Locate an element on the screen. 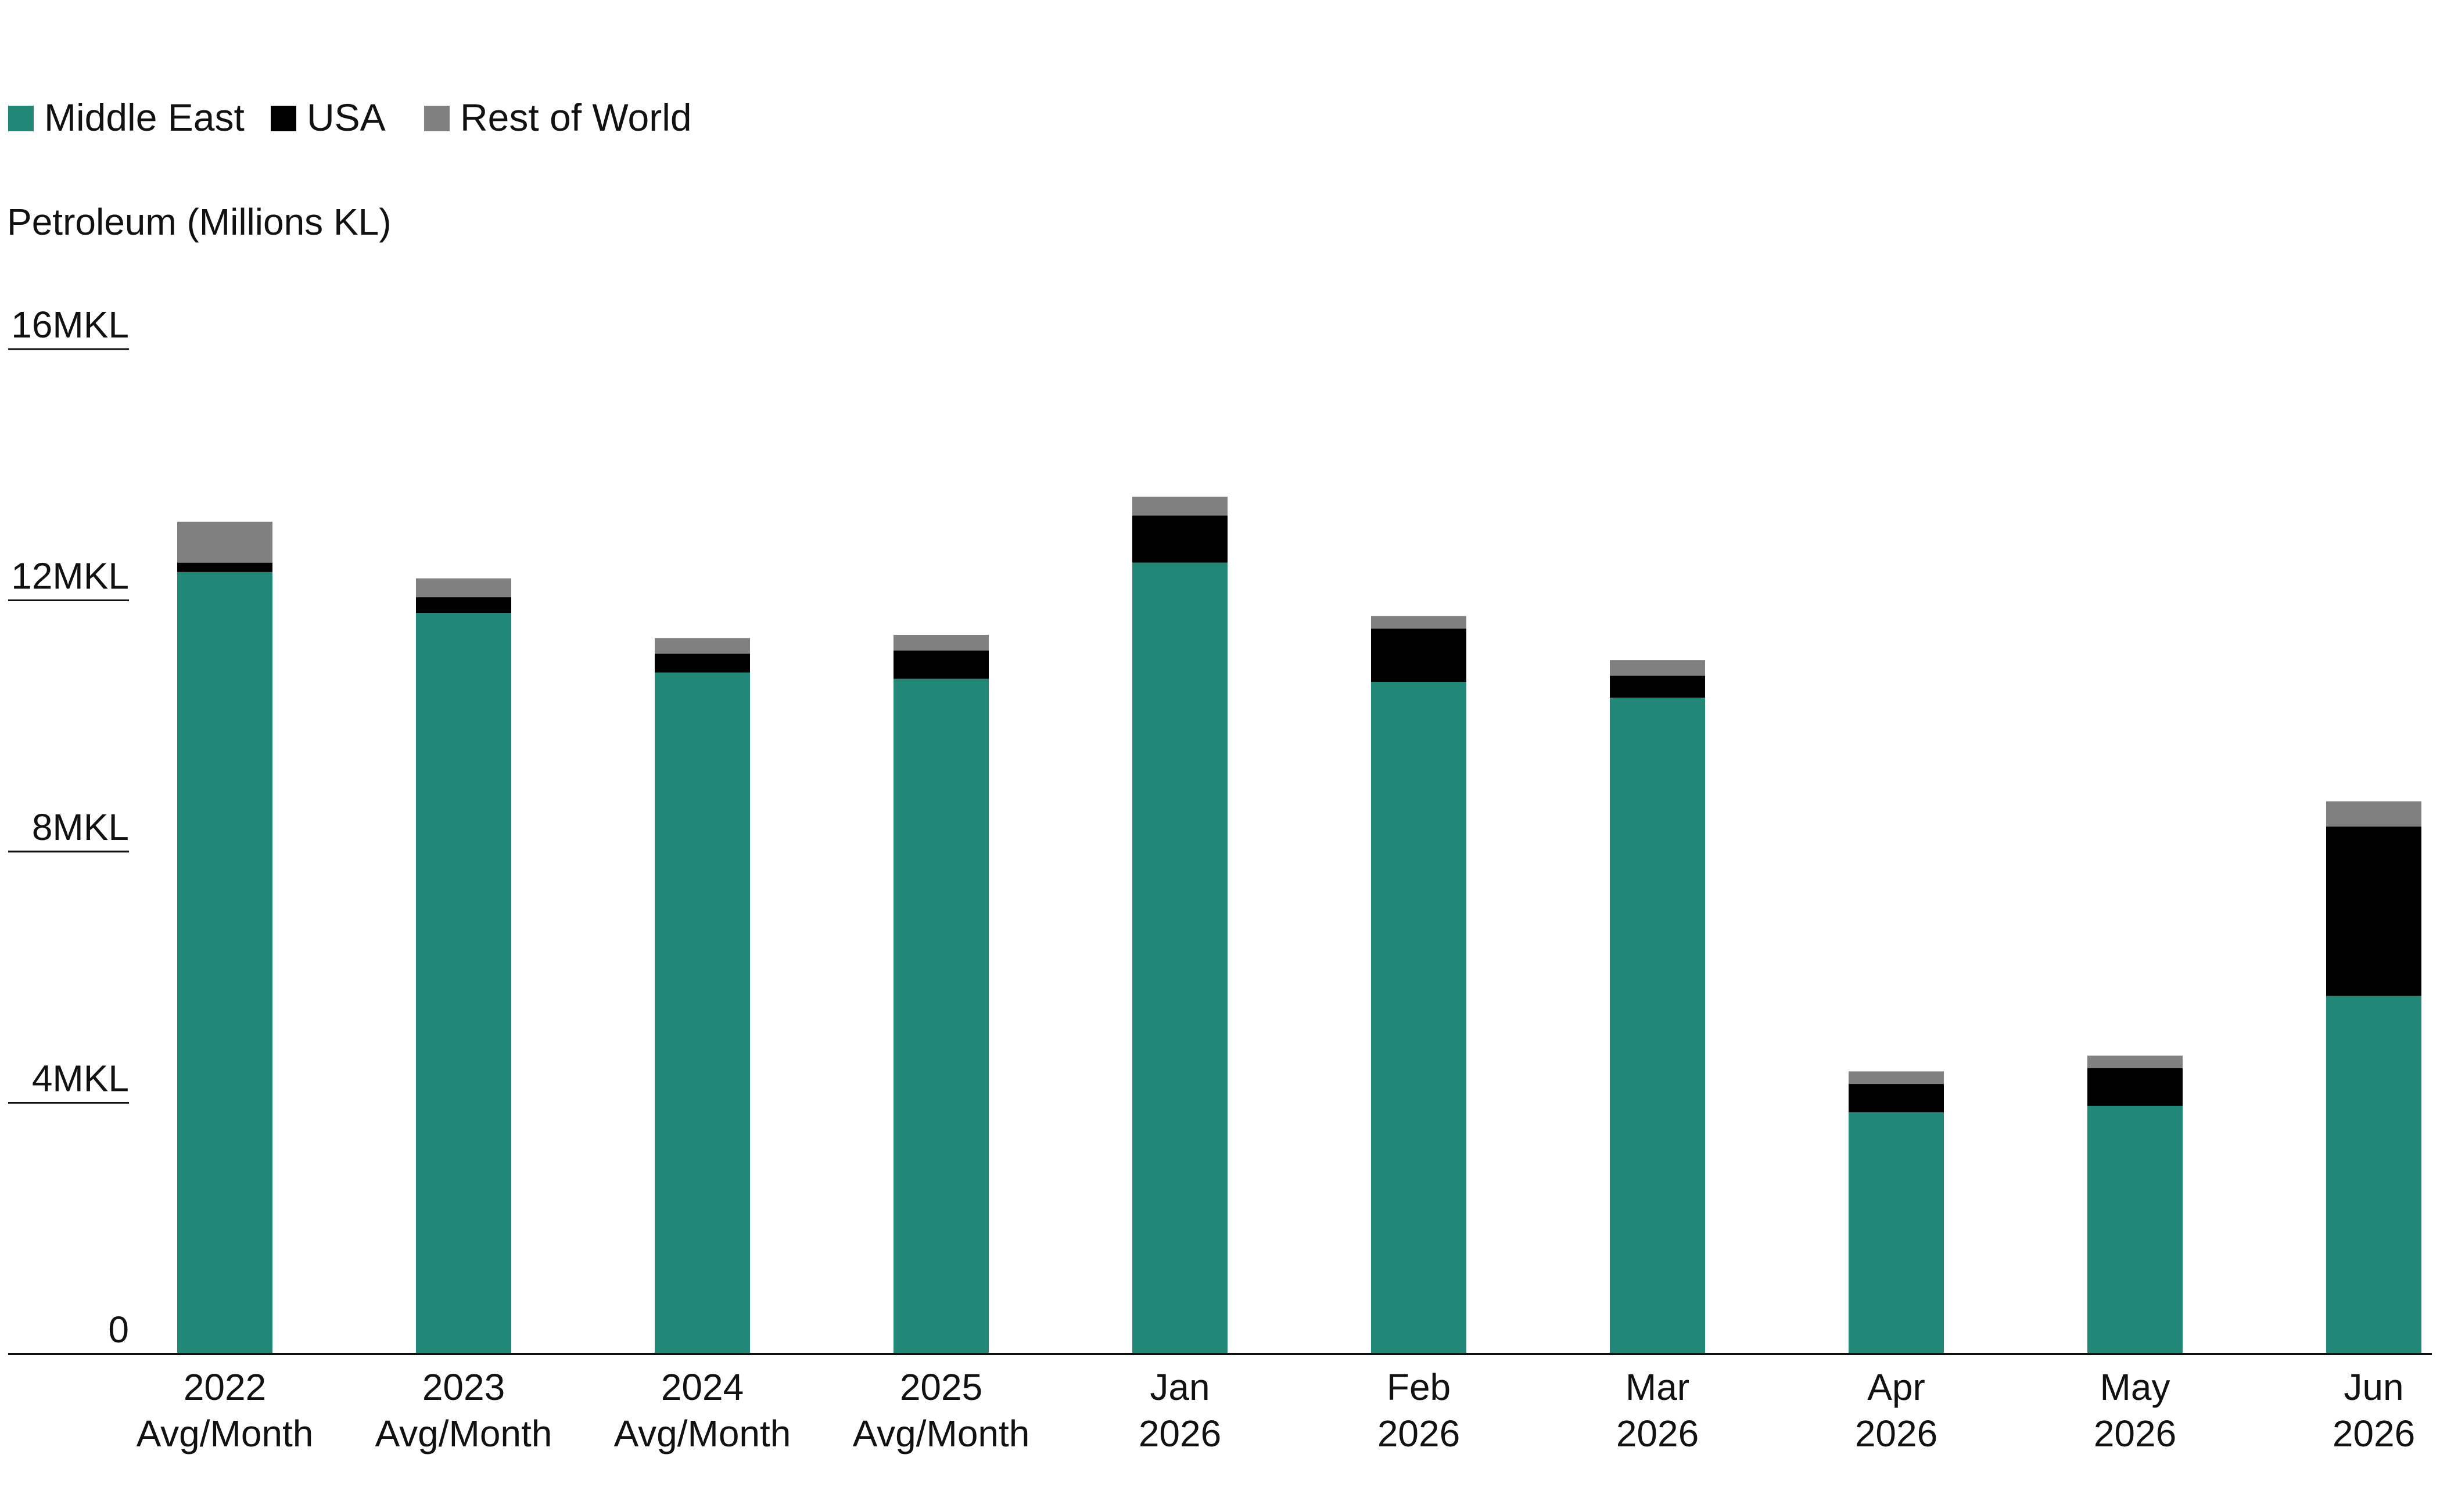  y-tick-label-0: 0 is located at coordinates (118, 1330).